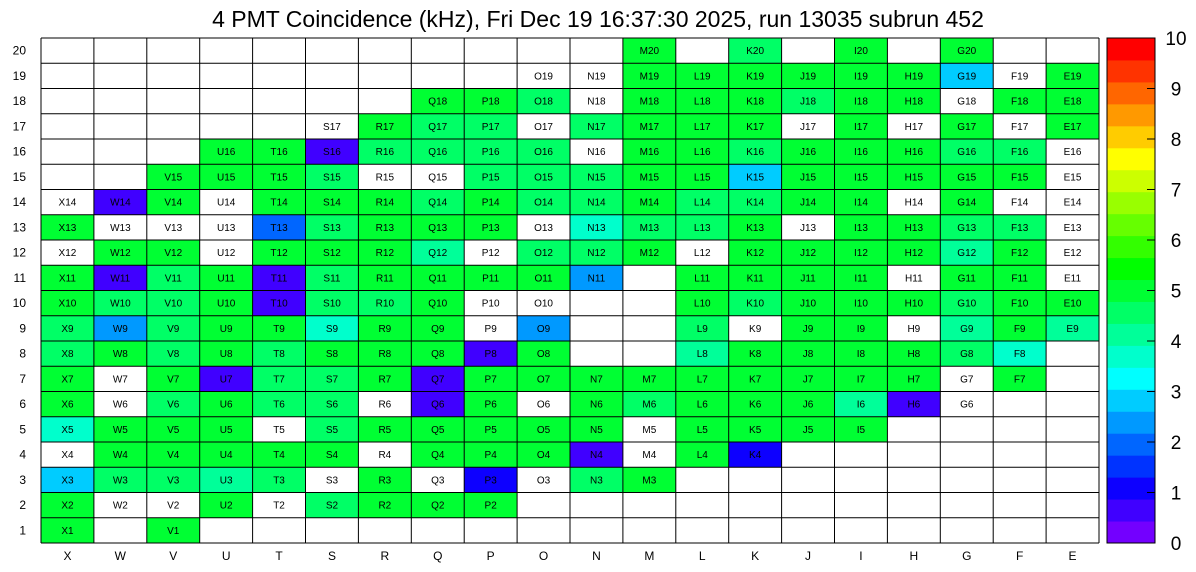 This screenshot has height=572, width=1196. What do you see at coordinates (437, 228) in the screenshot?
I see `cell-label: Q13` at bounding box center [437, 228].